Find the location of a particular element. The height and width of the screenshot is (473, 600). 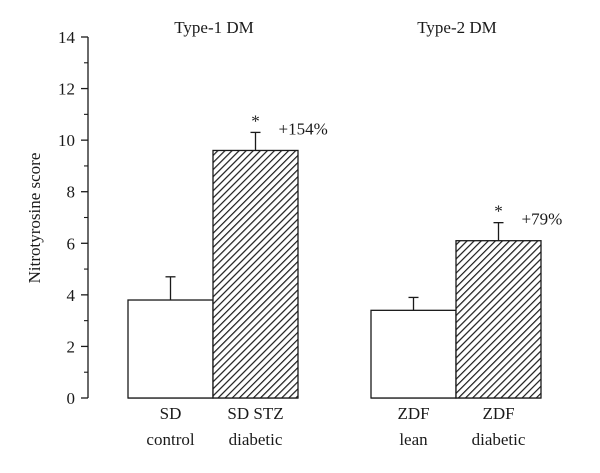

category-label: lean is located at coordinates (413, 439).